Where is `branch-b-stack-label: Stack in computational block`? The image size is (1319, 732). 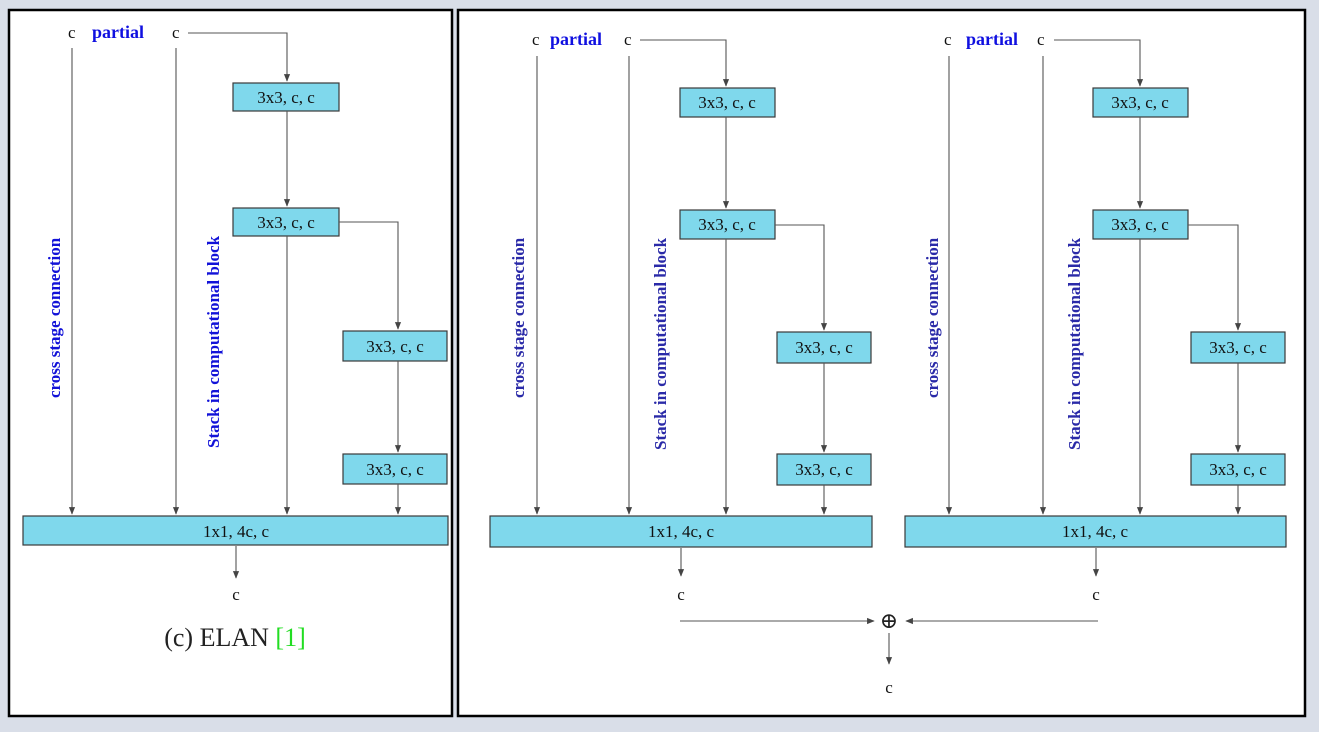
branch-b-stack-label: Stack in computational block is located at coordinates (1074, 343).